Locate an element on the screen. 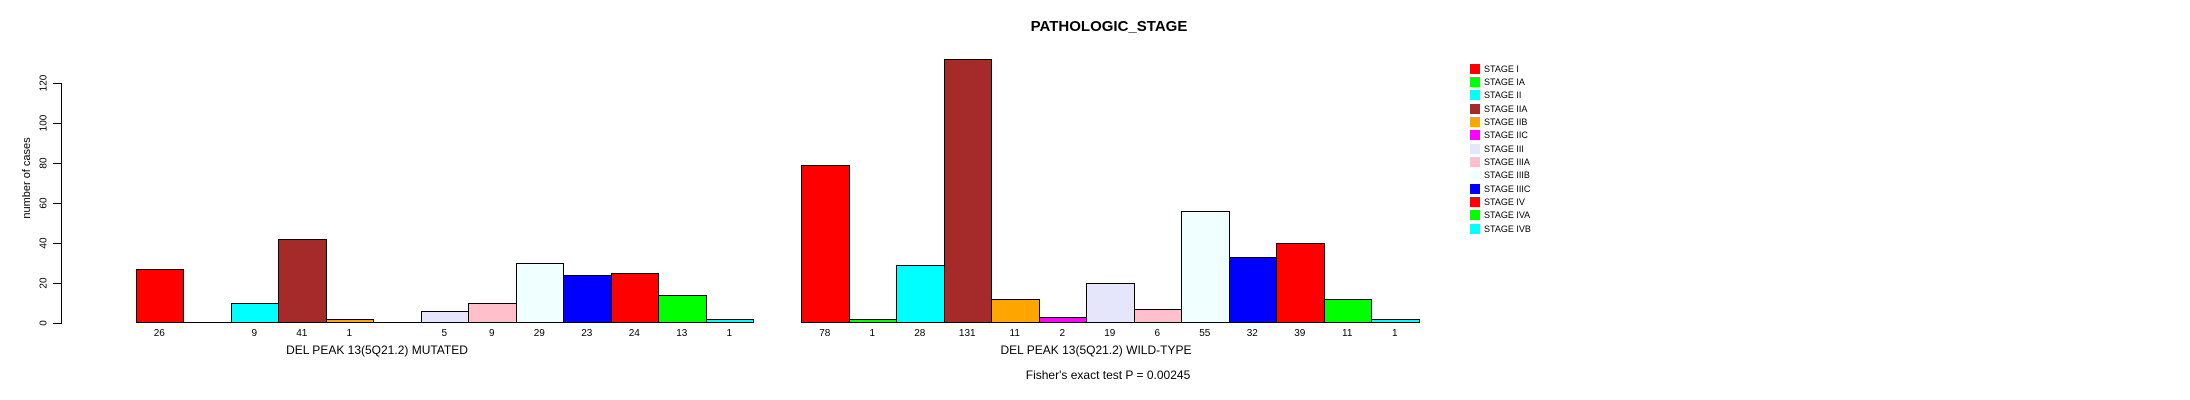 The image size is (2190, 400). bar-value-label: 131 is located at coordinates (967, 333).